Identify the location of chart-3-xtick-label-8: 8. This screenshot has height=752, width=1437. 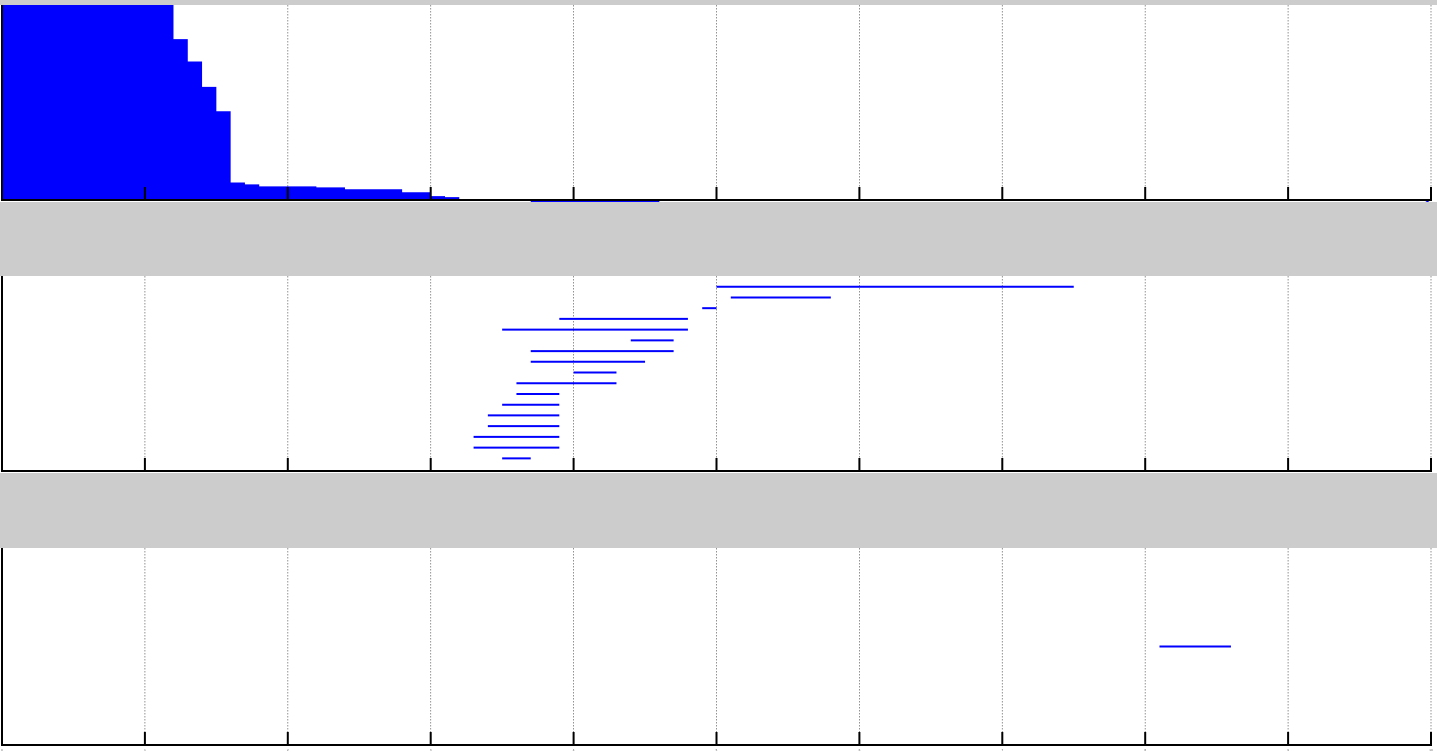
(1145, 750).